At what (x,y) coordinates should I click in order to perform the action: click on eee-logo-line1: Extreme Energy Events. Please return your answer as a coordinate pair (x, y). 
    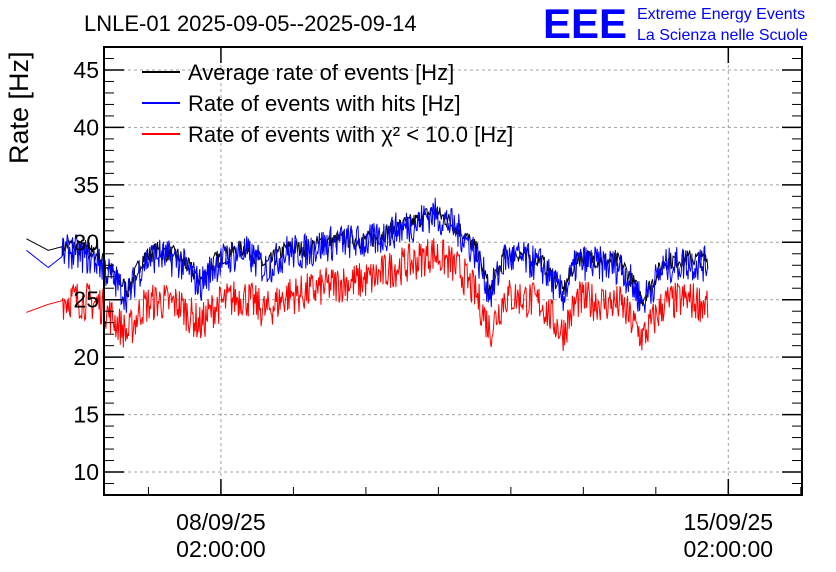
    Looking at the image, I should click on (721, 14).